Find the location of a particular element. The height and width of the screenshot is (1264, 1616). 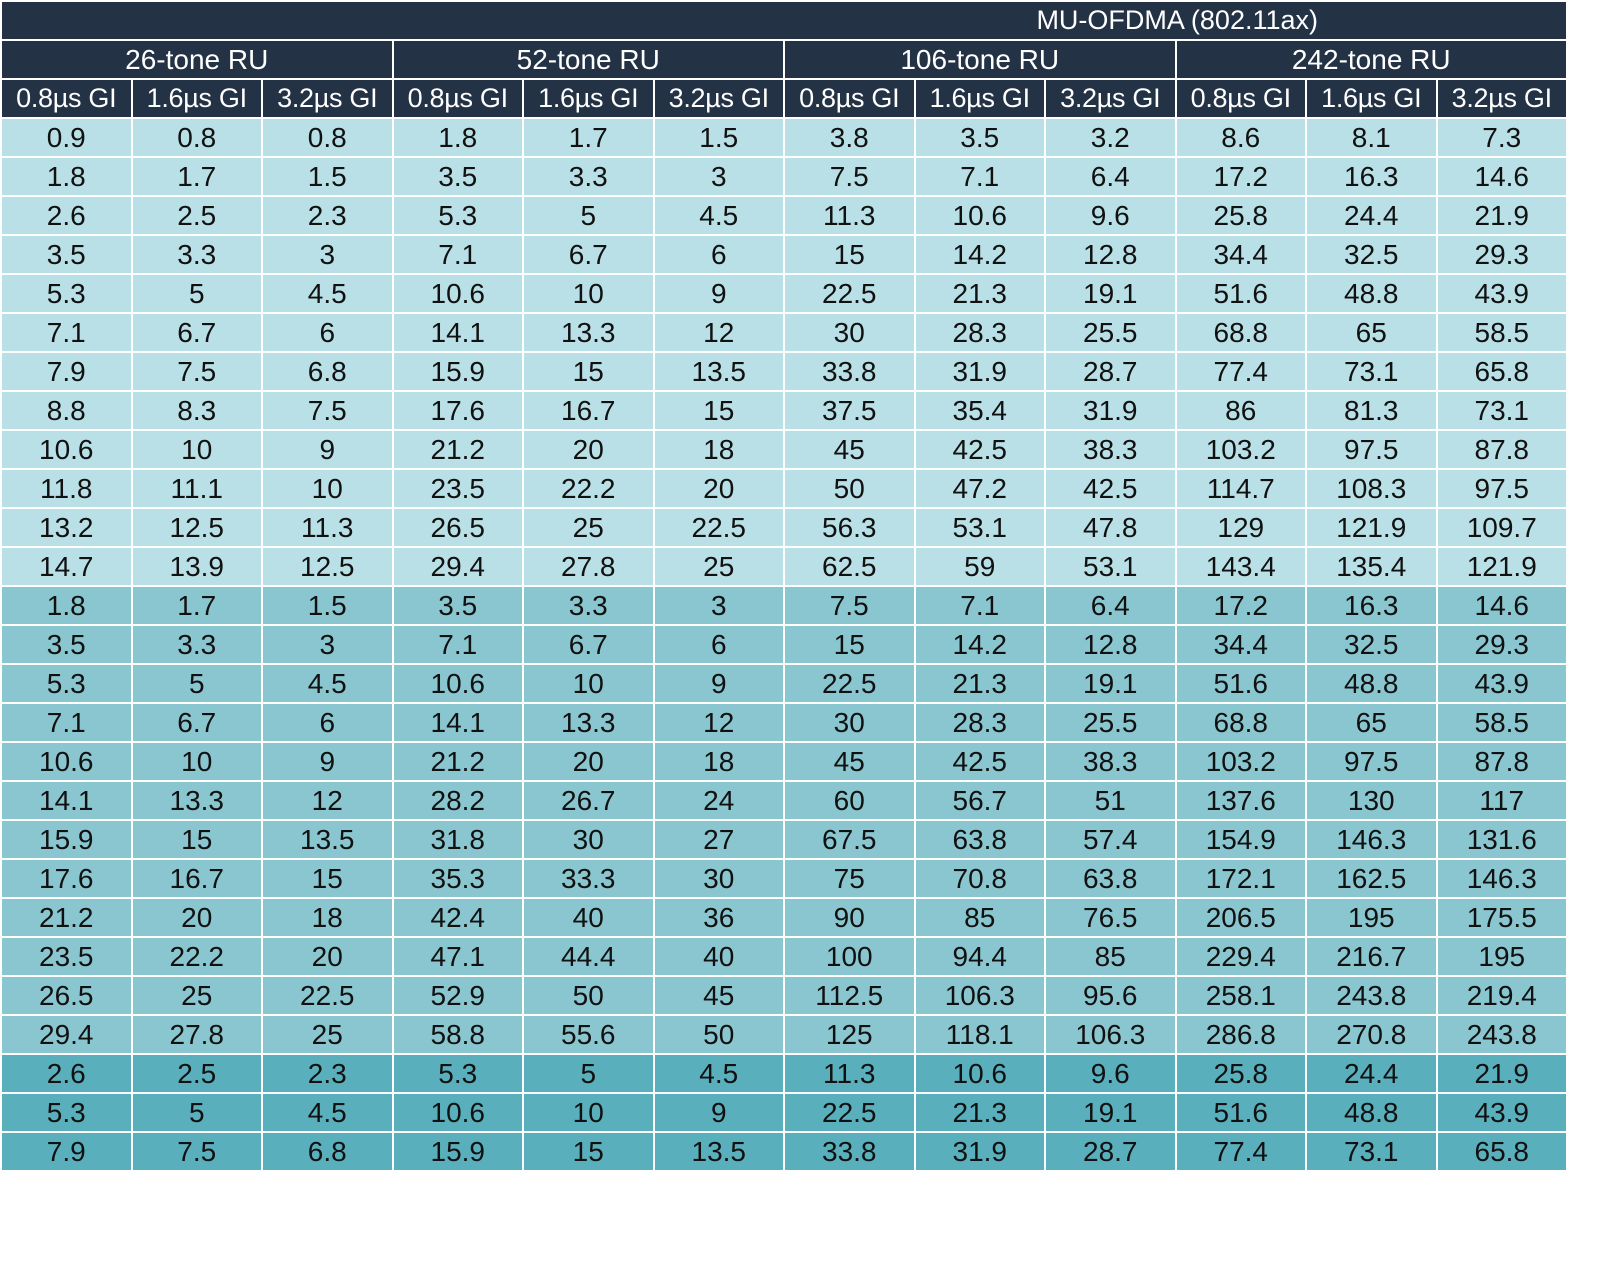

table-row: 7.1 6.7 6 14.1 13.3 12 30 28.3 25.5 68.8 65 58.5 is located at coordinates (784, 332).